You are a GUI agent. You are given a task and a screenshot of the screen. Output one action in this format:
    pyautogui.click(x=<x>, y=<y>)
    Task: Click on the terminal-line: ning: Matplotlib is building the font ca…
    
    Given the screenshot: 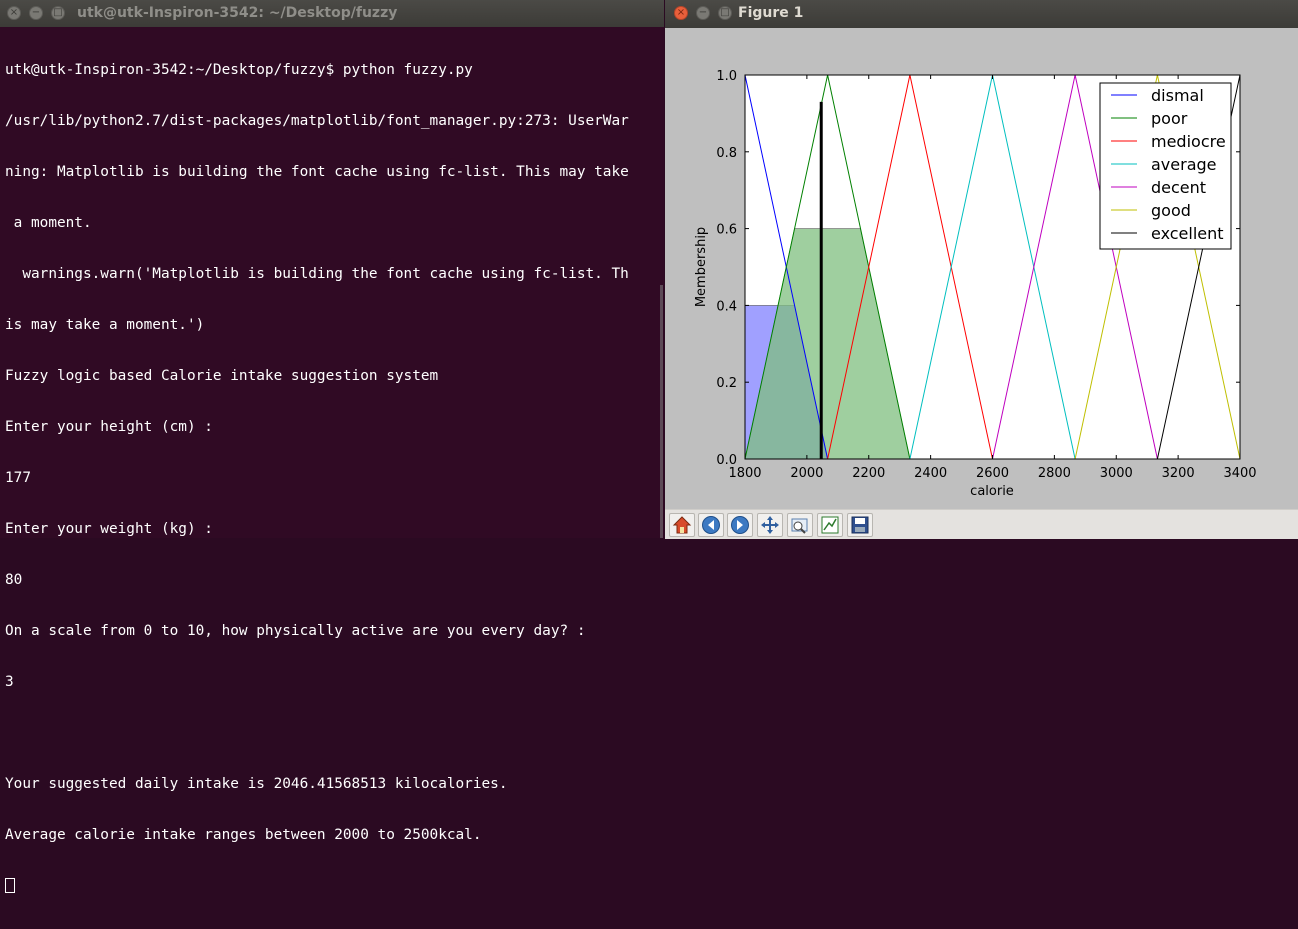 What is the action you would take?
    pyautogui.click(x=317, y=172)
    